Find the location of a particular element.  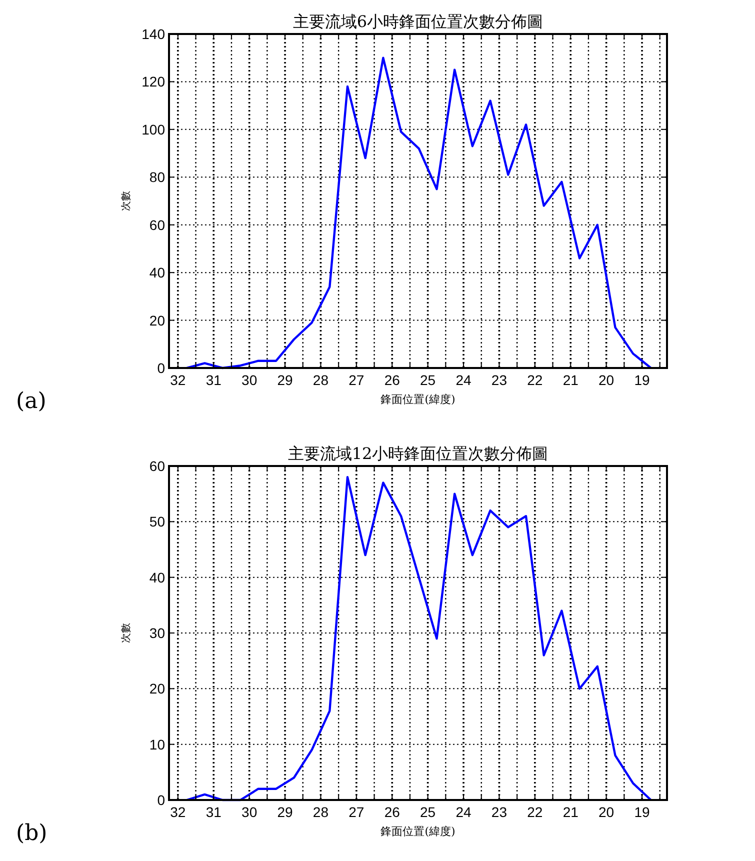

y-tick-label: 120 is located at coordinates (154, 82).